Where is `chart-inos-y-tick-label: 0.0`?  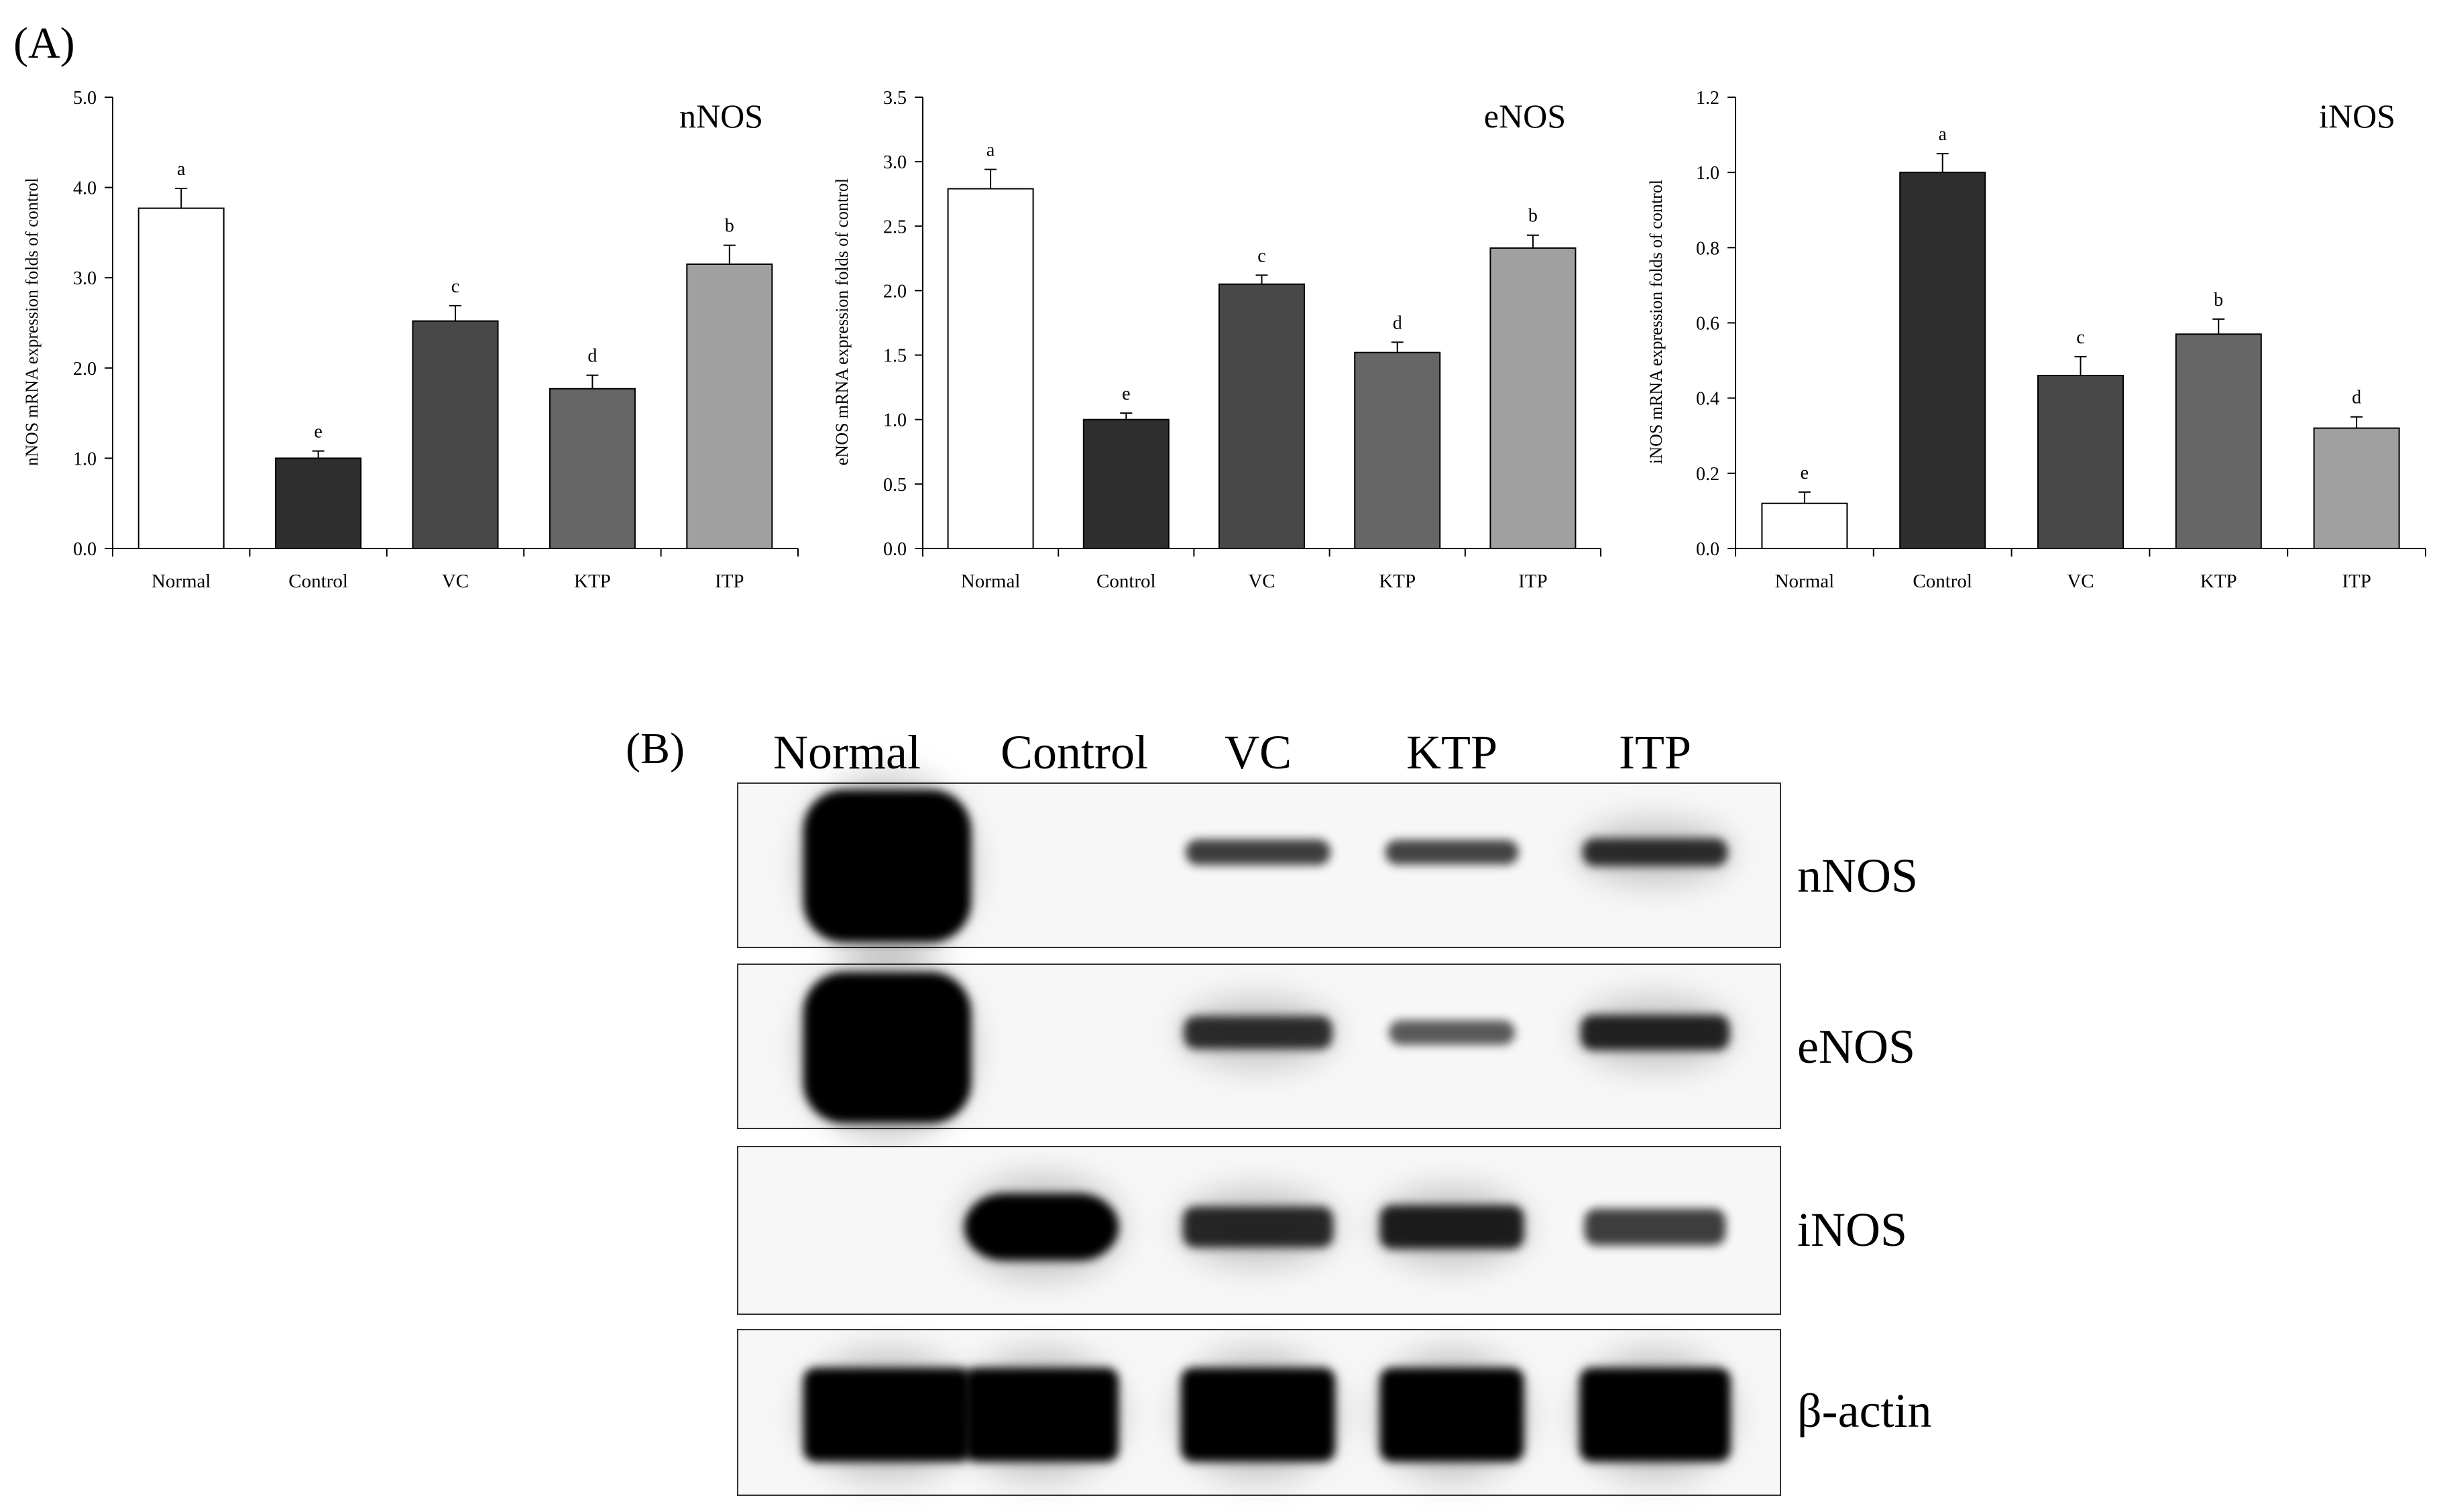 chart-inos-y-tick-label: 0.0 is located at coordinates (1707, 550).